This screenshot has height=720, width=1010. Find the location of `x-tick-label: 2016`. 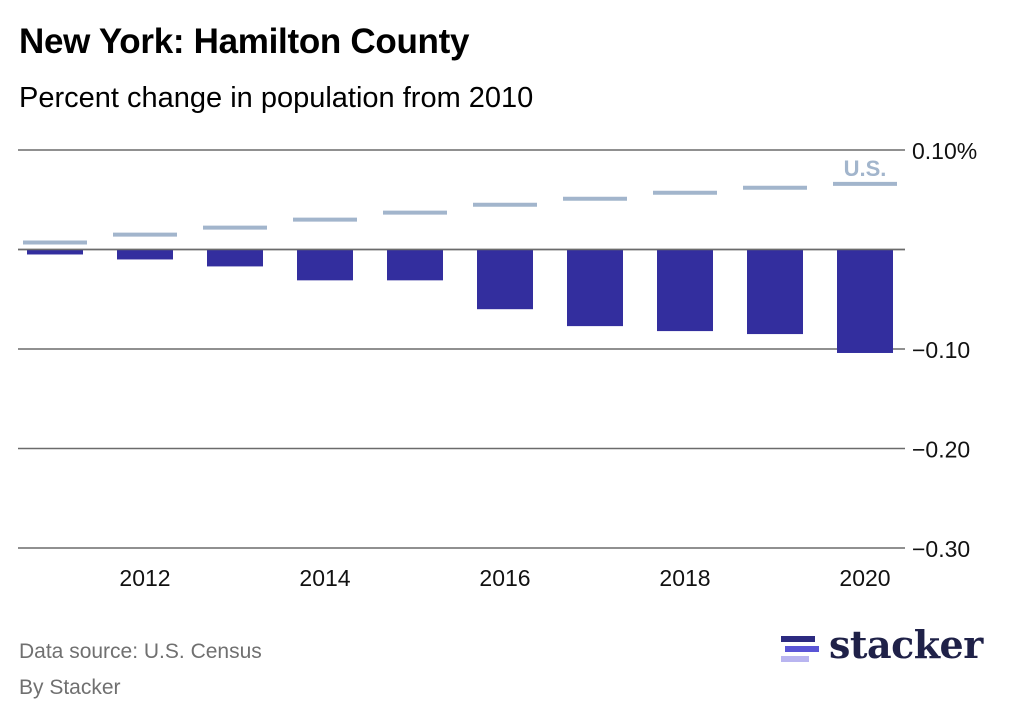

x-tick-label: 2016 is located at coordinates (504, 578).